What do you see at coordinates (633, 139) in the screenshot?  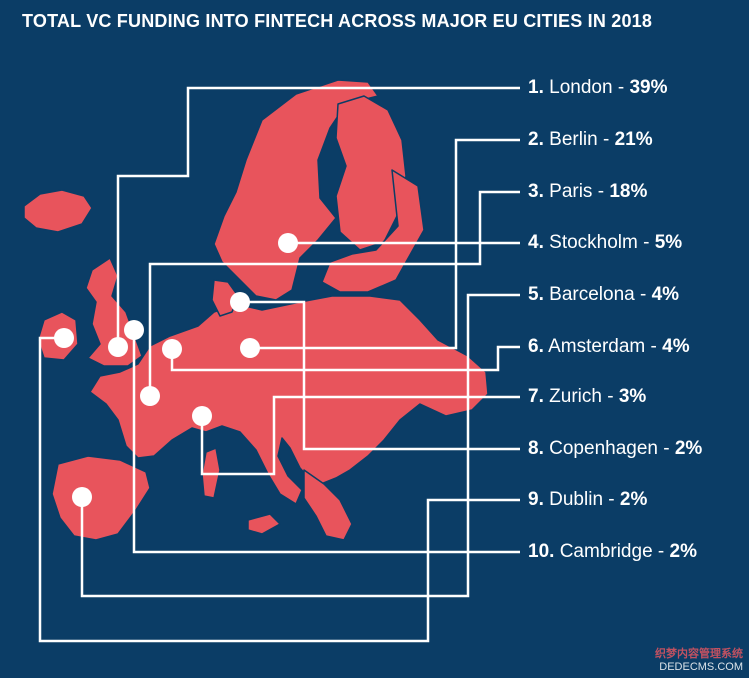 I see `city-share: 21%` at bounding box center [633, 139].